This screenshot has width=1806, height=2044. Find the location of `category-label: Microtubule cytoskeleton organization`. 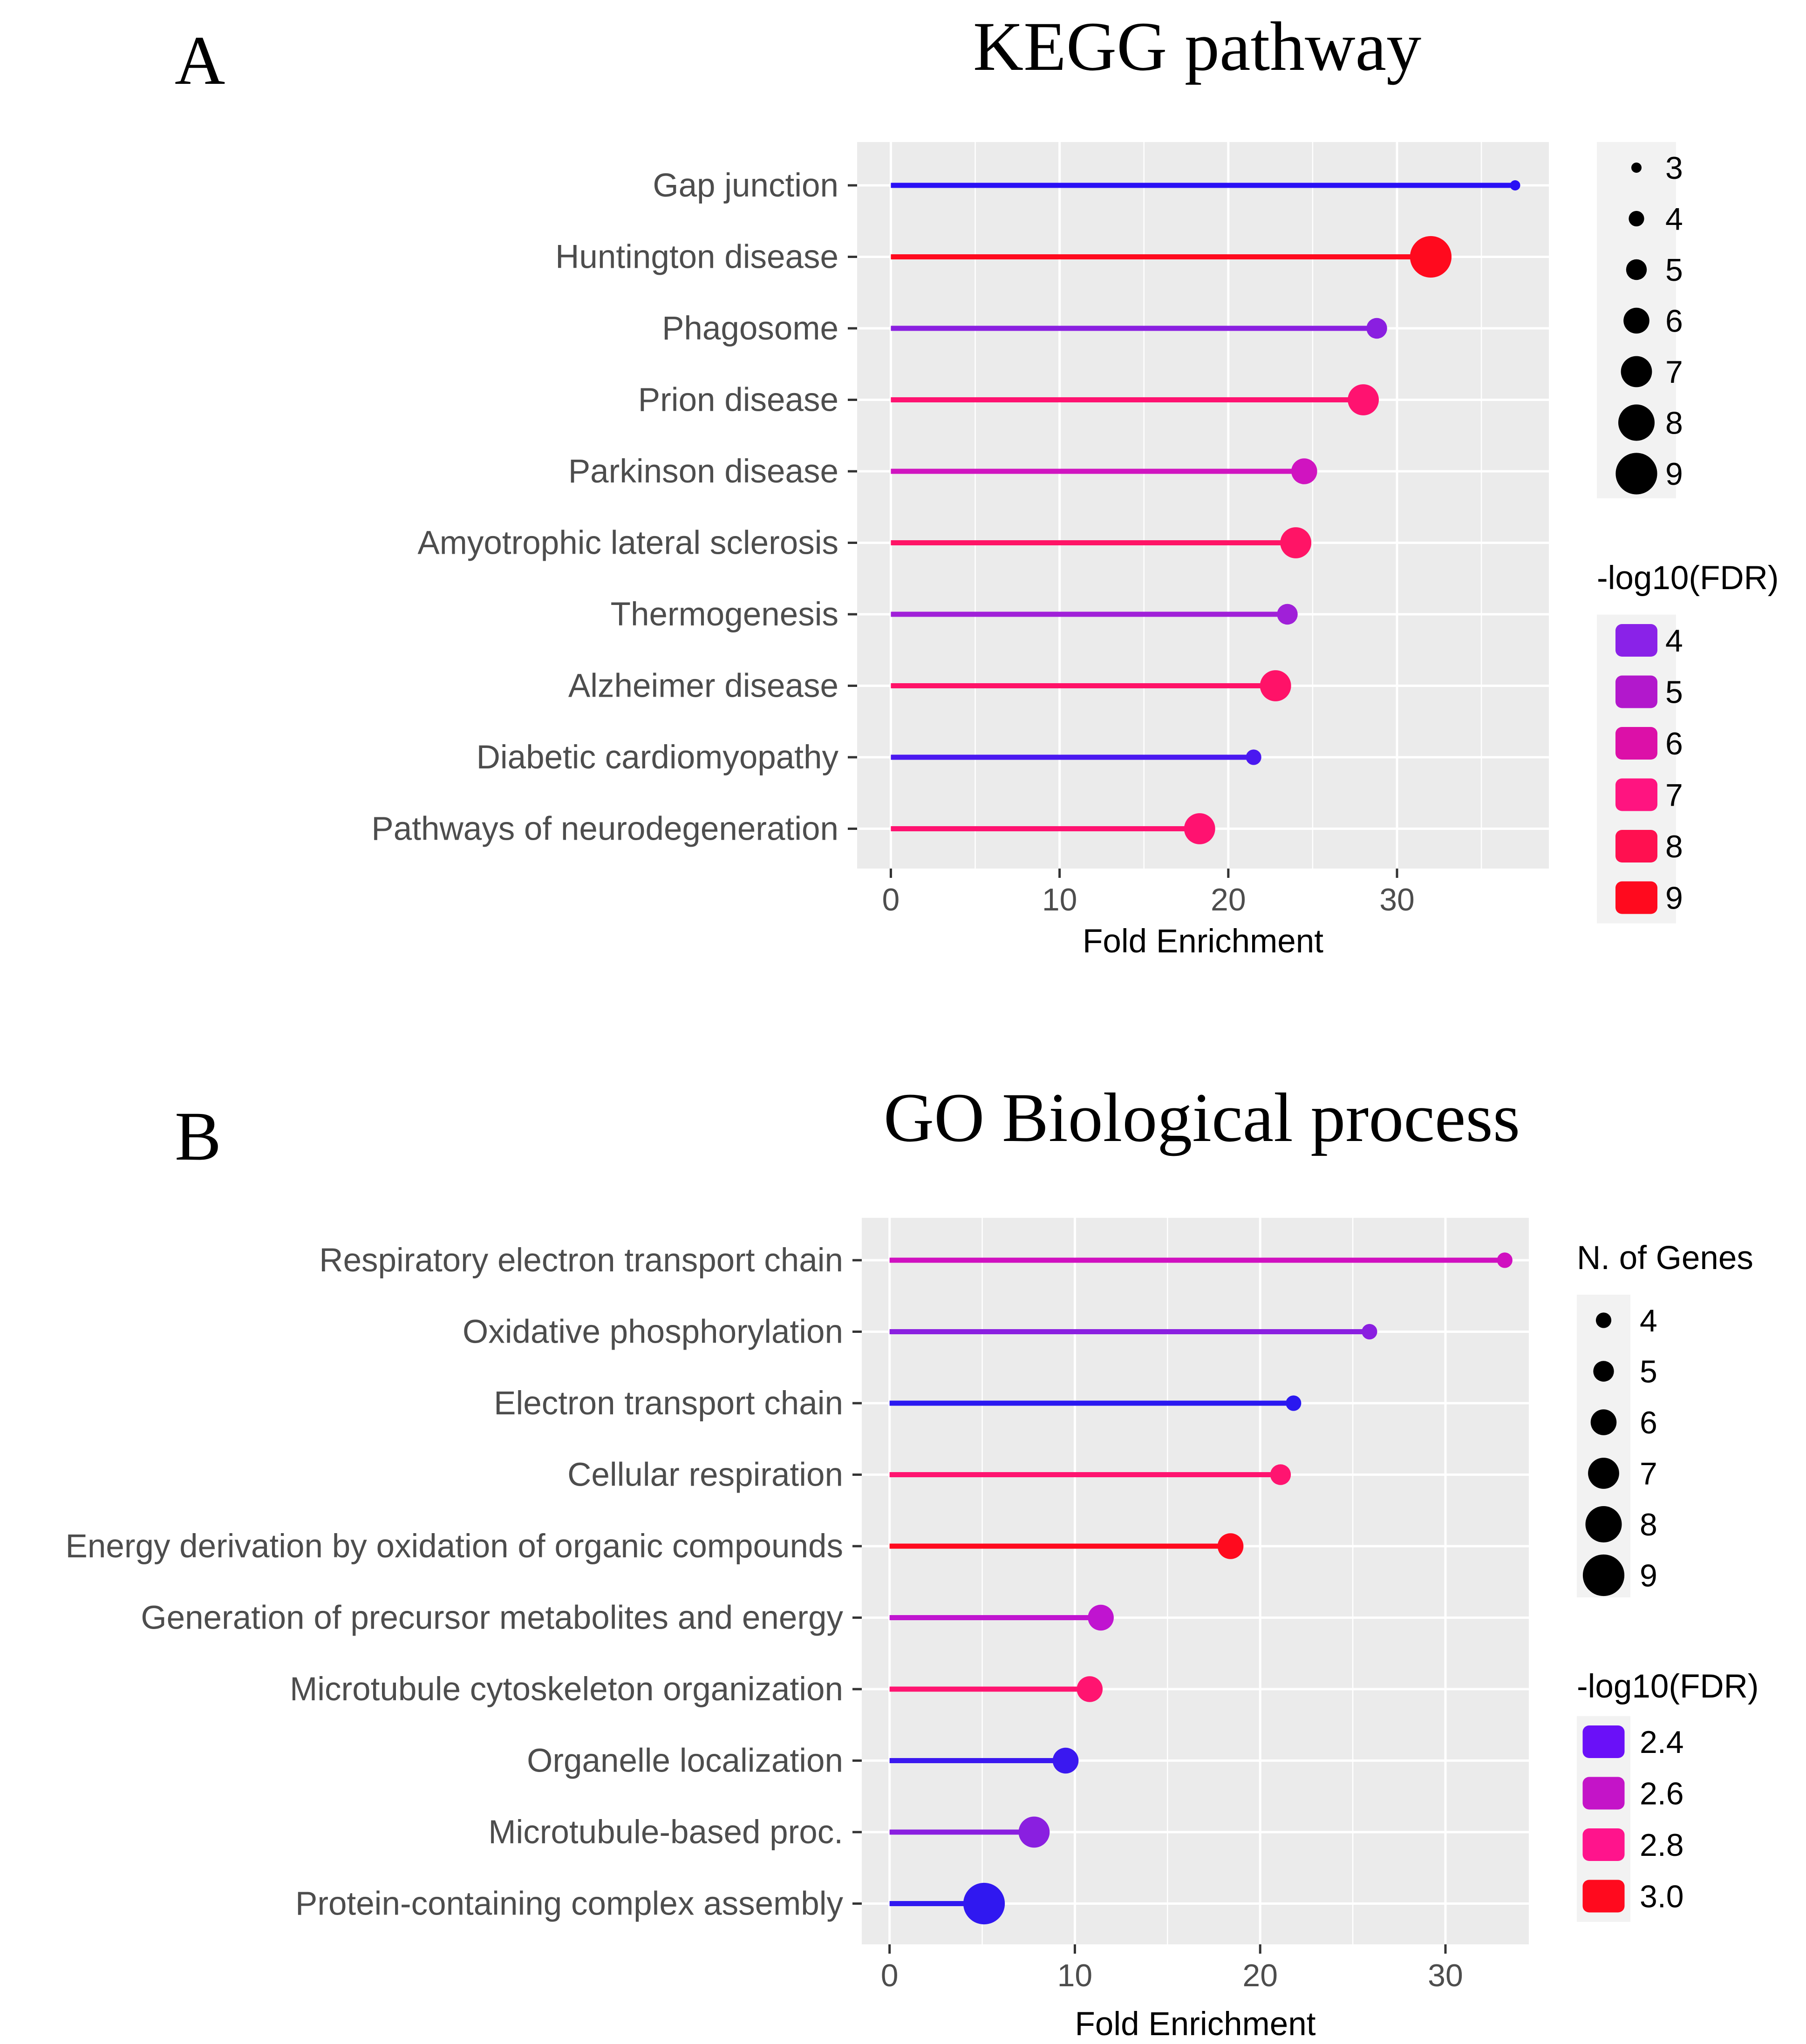

category-label: Microtubule cytoskeleton organization is located at coordinates (566, 1689).